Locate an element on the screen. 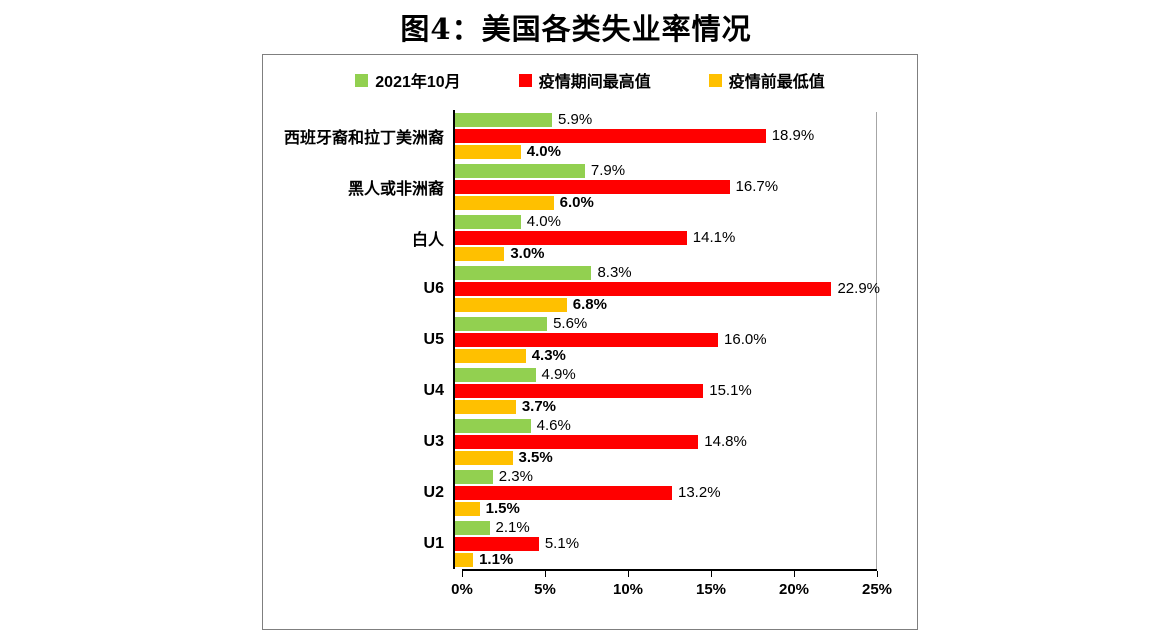  bar-group: 4.9% 15.1% 3.7% is located at coordinates (659, 390).